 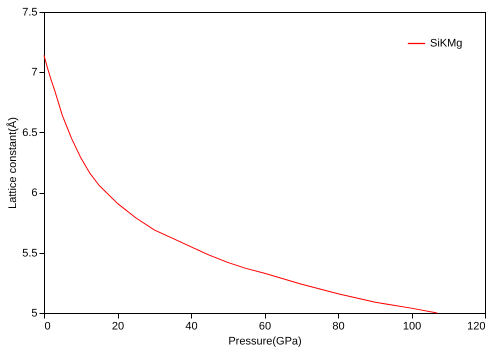 I want to click on y-tick-label: 5, so click(x=34, y=314).